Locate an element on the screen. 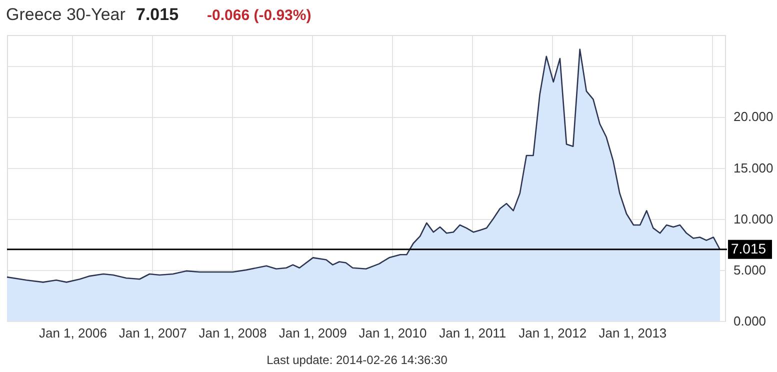 The height and width of the screenshot is (372, 777). x-tick-label: Jan 1, 2007 is located at coordinates (152, 333).